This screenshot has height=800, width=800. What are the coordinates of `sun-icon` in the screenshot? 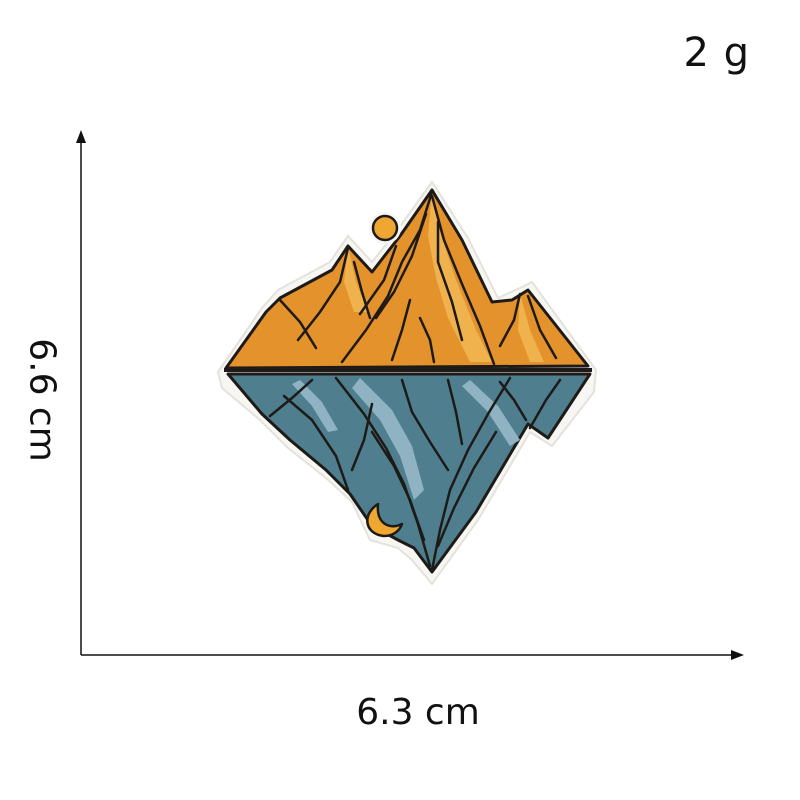 It's located at (385, 228).